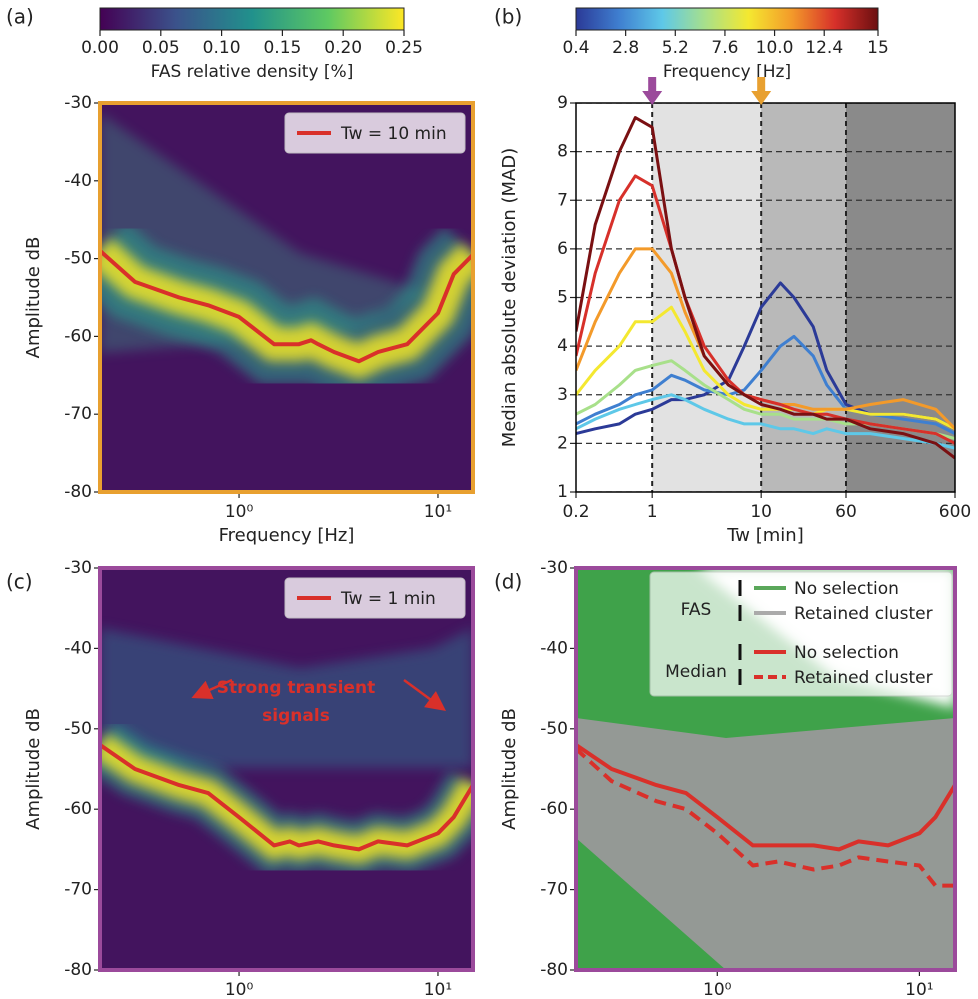 The image size is (978, 999). I want to click on colorbar-tick-label: 0.15, so click(282, 48).